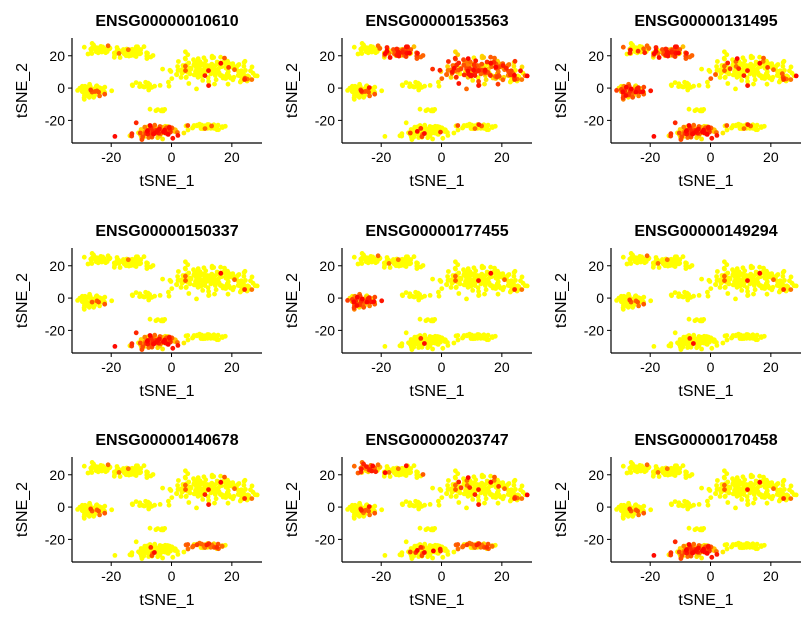 The width and height of the screenshot is (808, 625). Describe the element at coordinates (705, 21) in the screenshot. I see `panel-title: ENSG00000131495` at that location.